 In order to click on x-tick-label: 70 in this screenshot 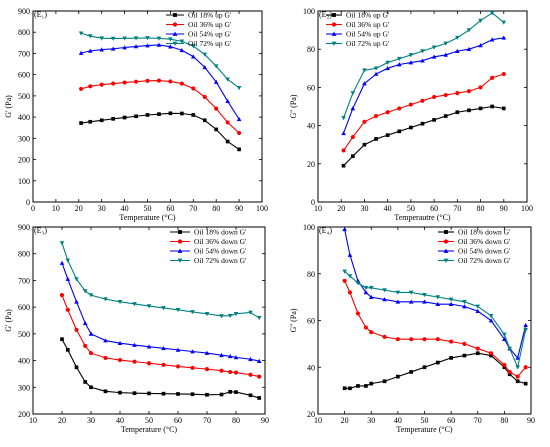, I will do `click(478, 420)`.